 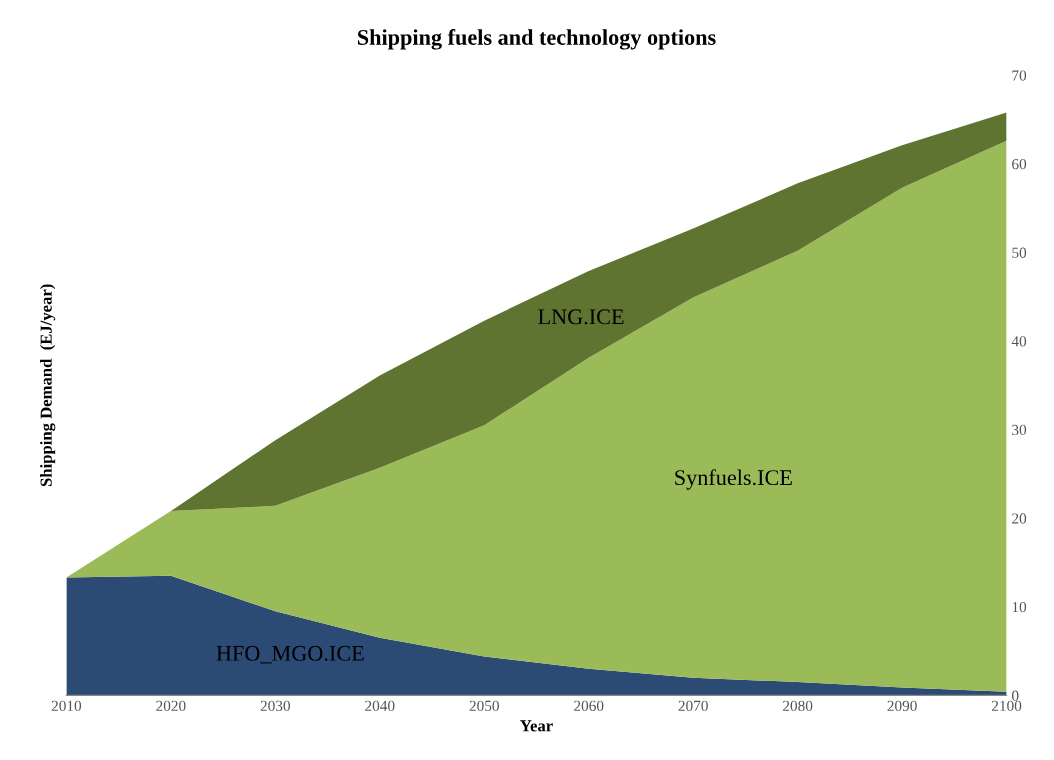 What do you see at coordinates (380, 706) in the screenshot?
I see `x-tick-label: 2040` at bounding box center [380, 706].